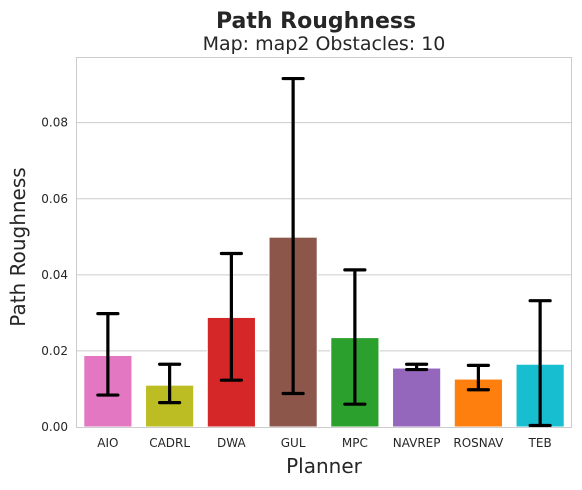 Image resolution: width=582 pixels, height=490 pixels. What do you see at coordinates (169, 443) in the screenshot?
I see `x-tick-label: CADRL` at bounding box center [169, 443].